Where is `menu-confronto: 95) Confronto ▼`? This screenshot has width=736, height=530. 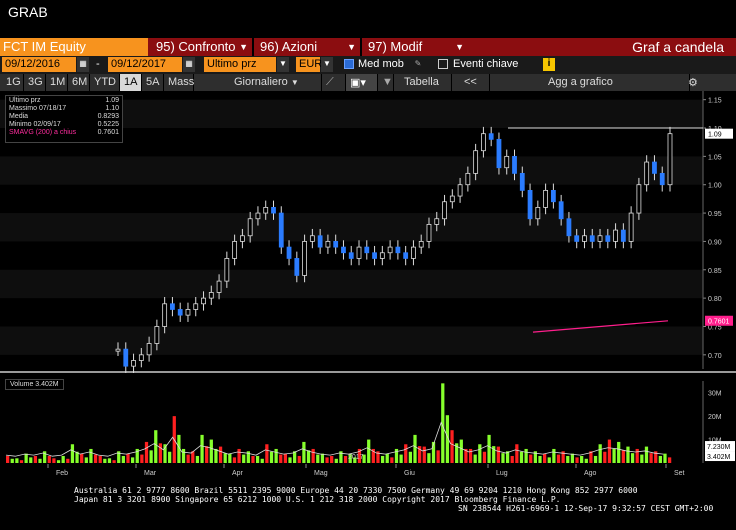 menu-confronto: 95) Confronto ▼ is located at coordinates (201, 47).